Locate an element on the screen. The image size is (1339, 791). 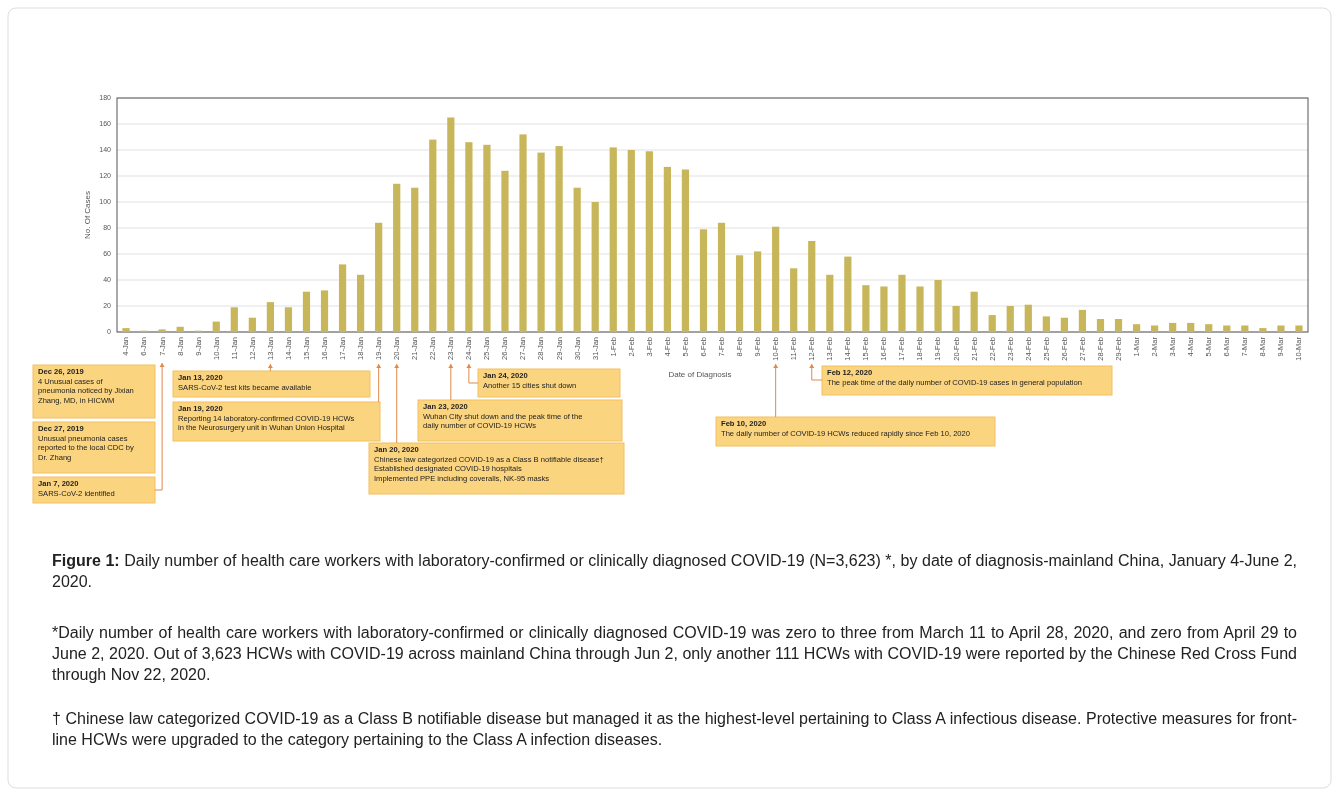
x-axis-title: Date of Diagnosis is located at coordinates (700, 374).